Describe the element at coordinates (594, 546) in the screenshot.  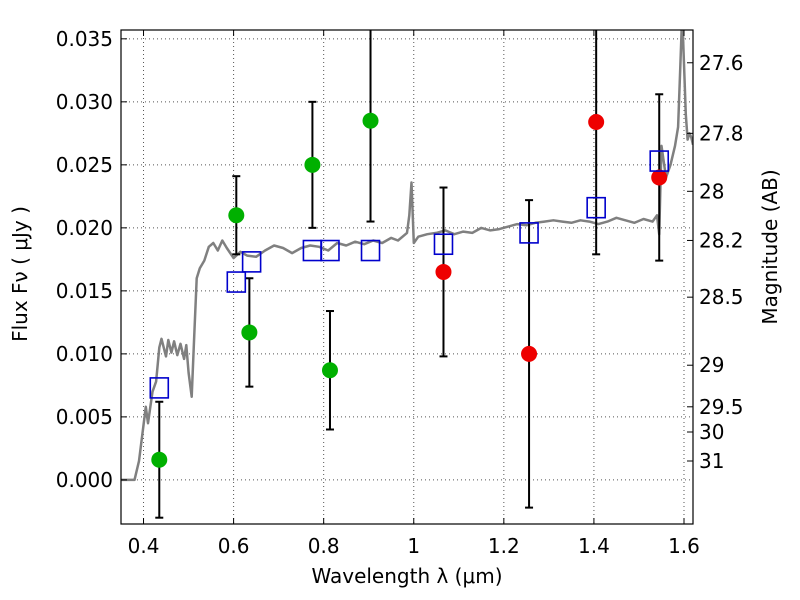
I see `x-tick-label: 1.4` at that location.